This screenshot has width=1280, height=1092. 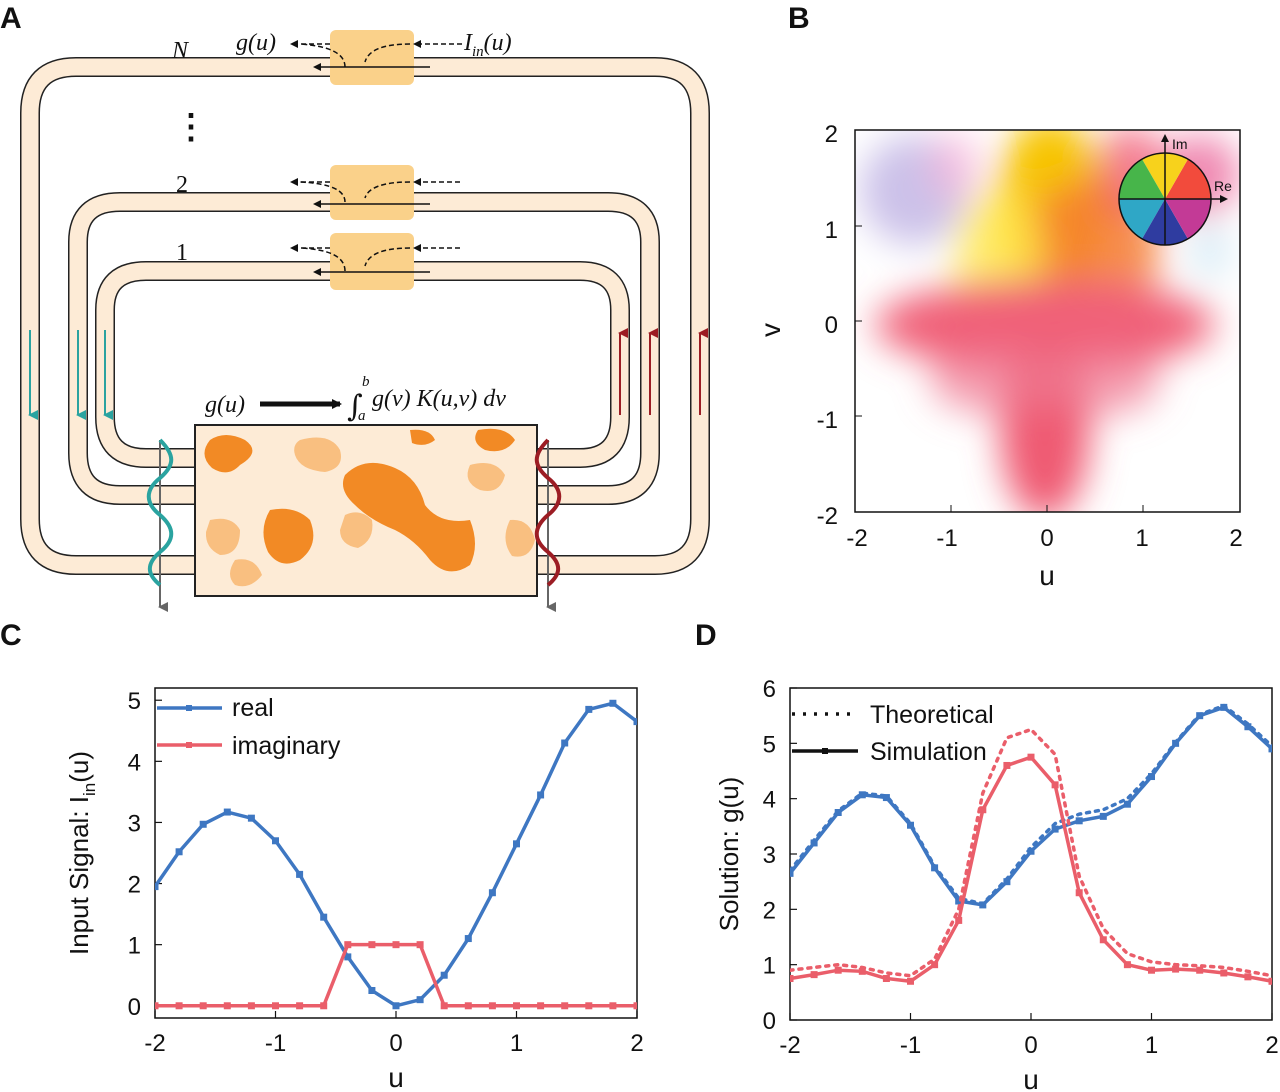 I want to click on x-tick-label: -2, so click(x=154, y=1043).